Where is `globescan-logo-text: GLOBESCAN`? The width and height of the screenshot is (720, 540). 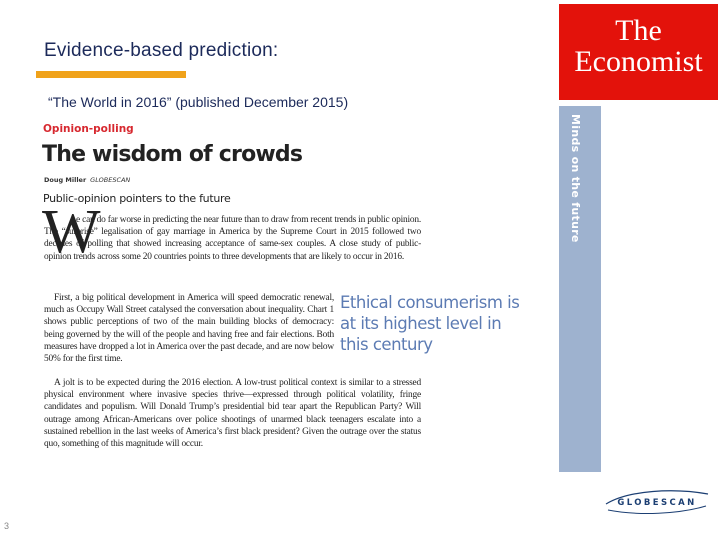 globescan-logo-text: GLOBESCAN is located at coordinates (656, 503).